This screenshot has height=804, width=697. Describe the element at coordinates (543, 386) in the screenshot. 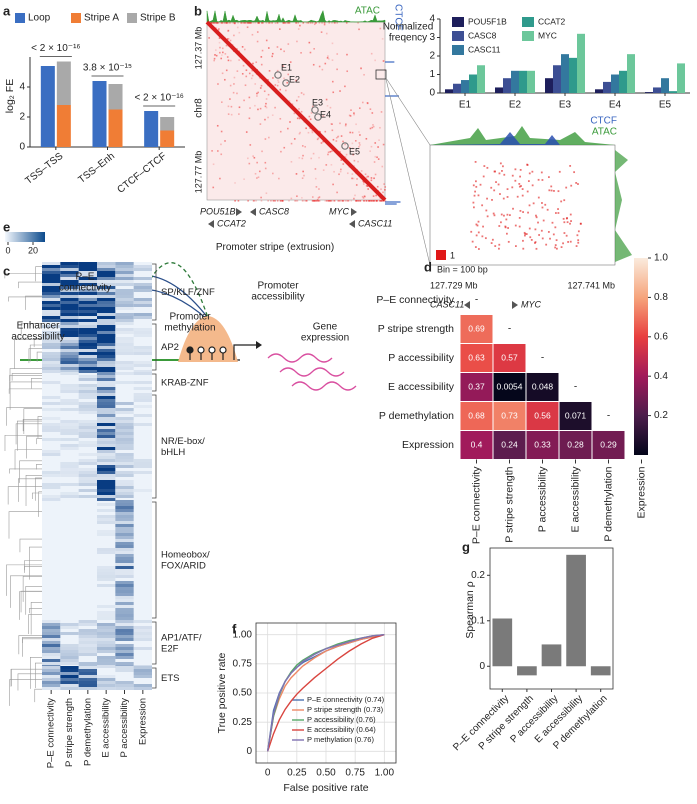

I see `cell-label: 0.048` at that location.